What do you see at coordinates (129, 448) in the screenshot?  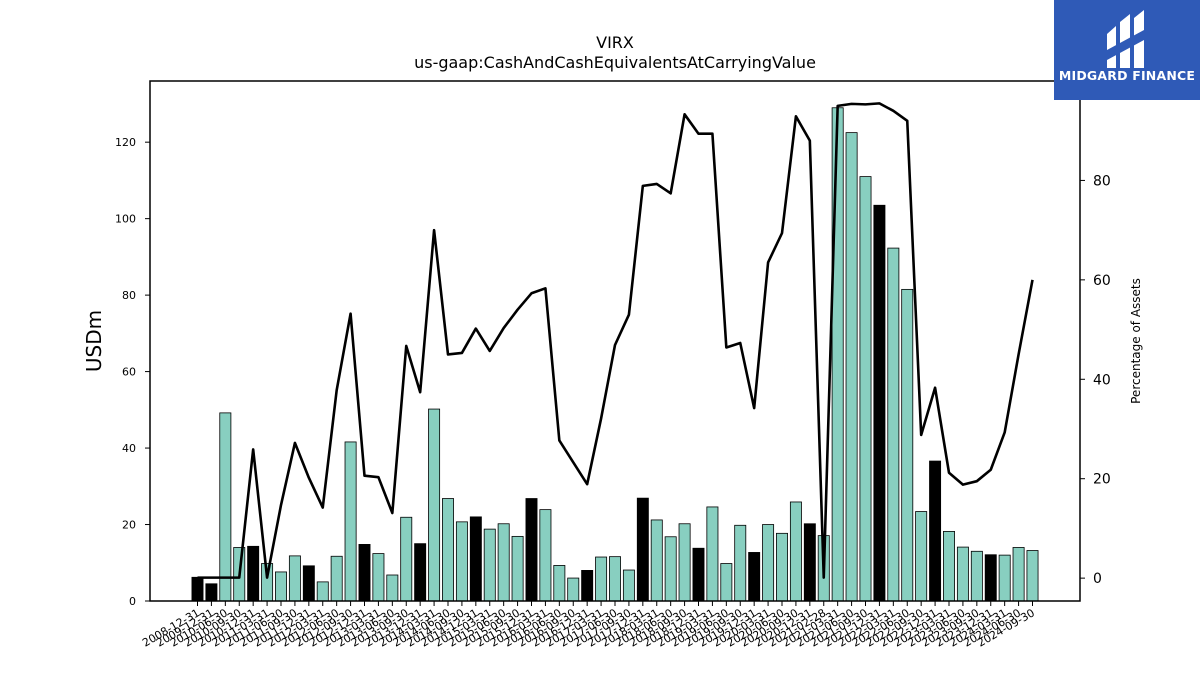 I see `y-tick-label: 40` at bounding box center [129, 448].